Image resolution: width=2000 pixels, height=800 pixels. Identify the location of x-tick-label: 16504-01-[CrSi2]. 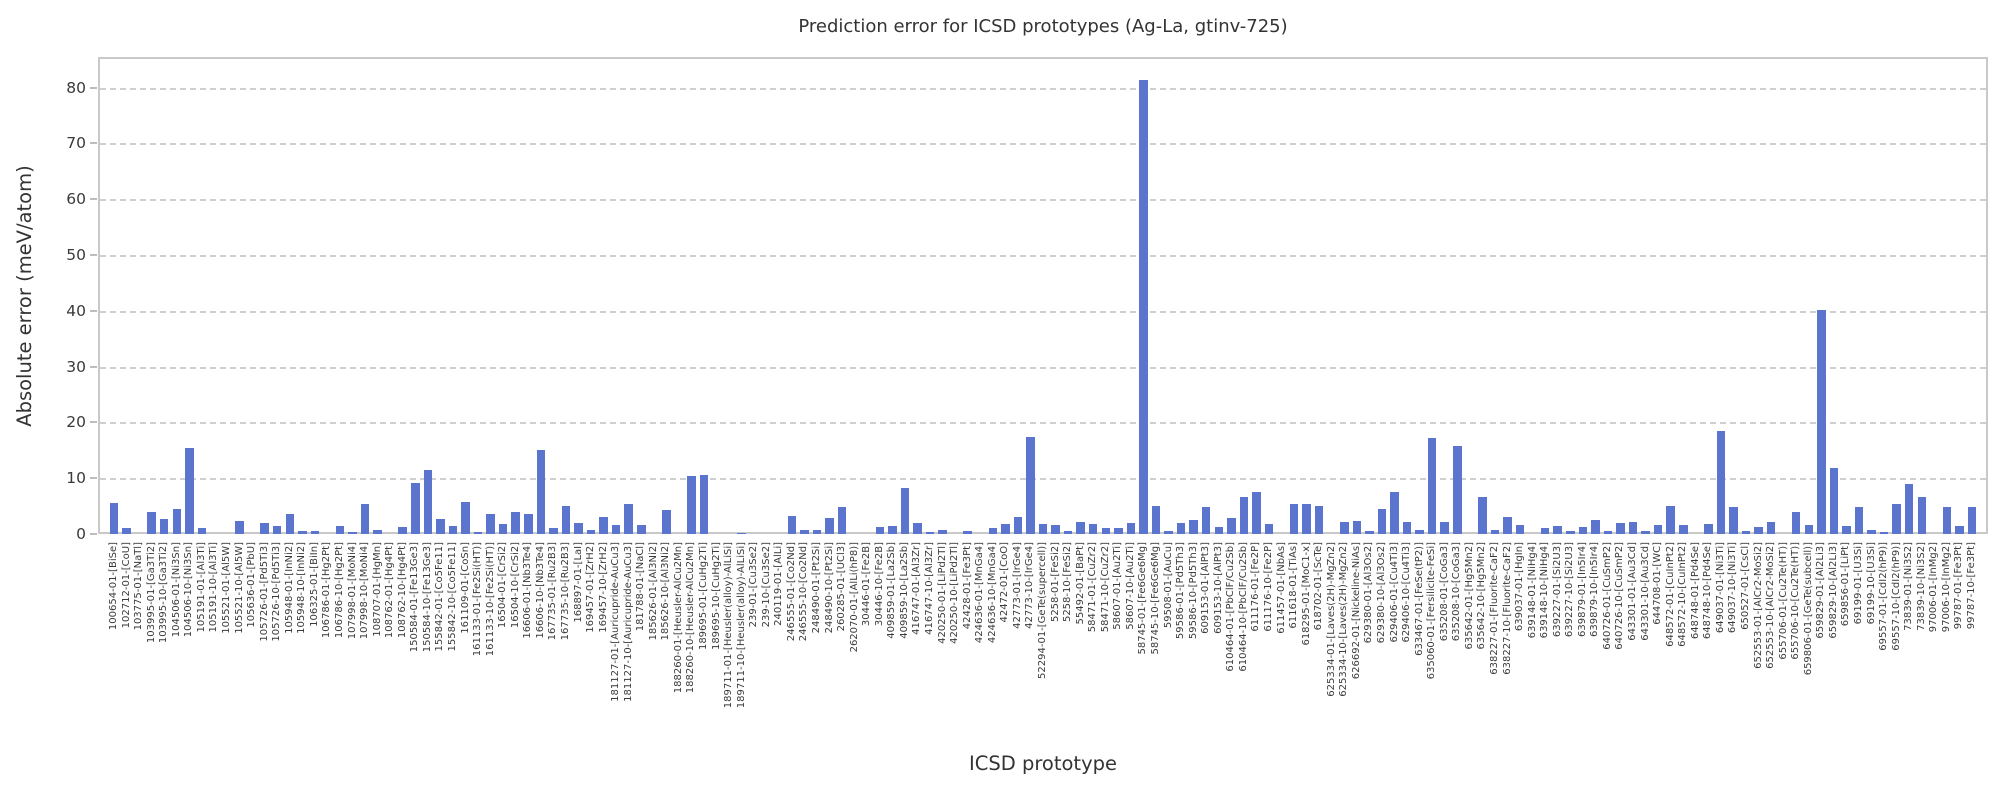
(503, 585).